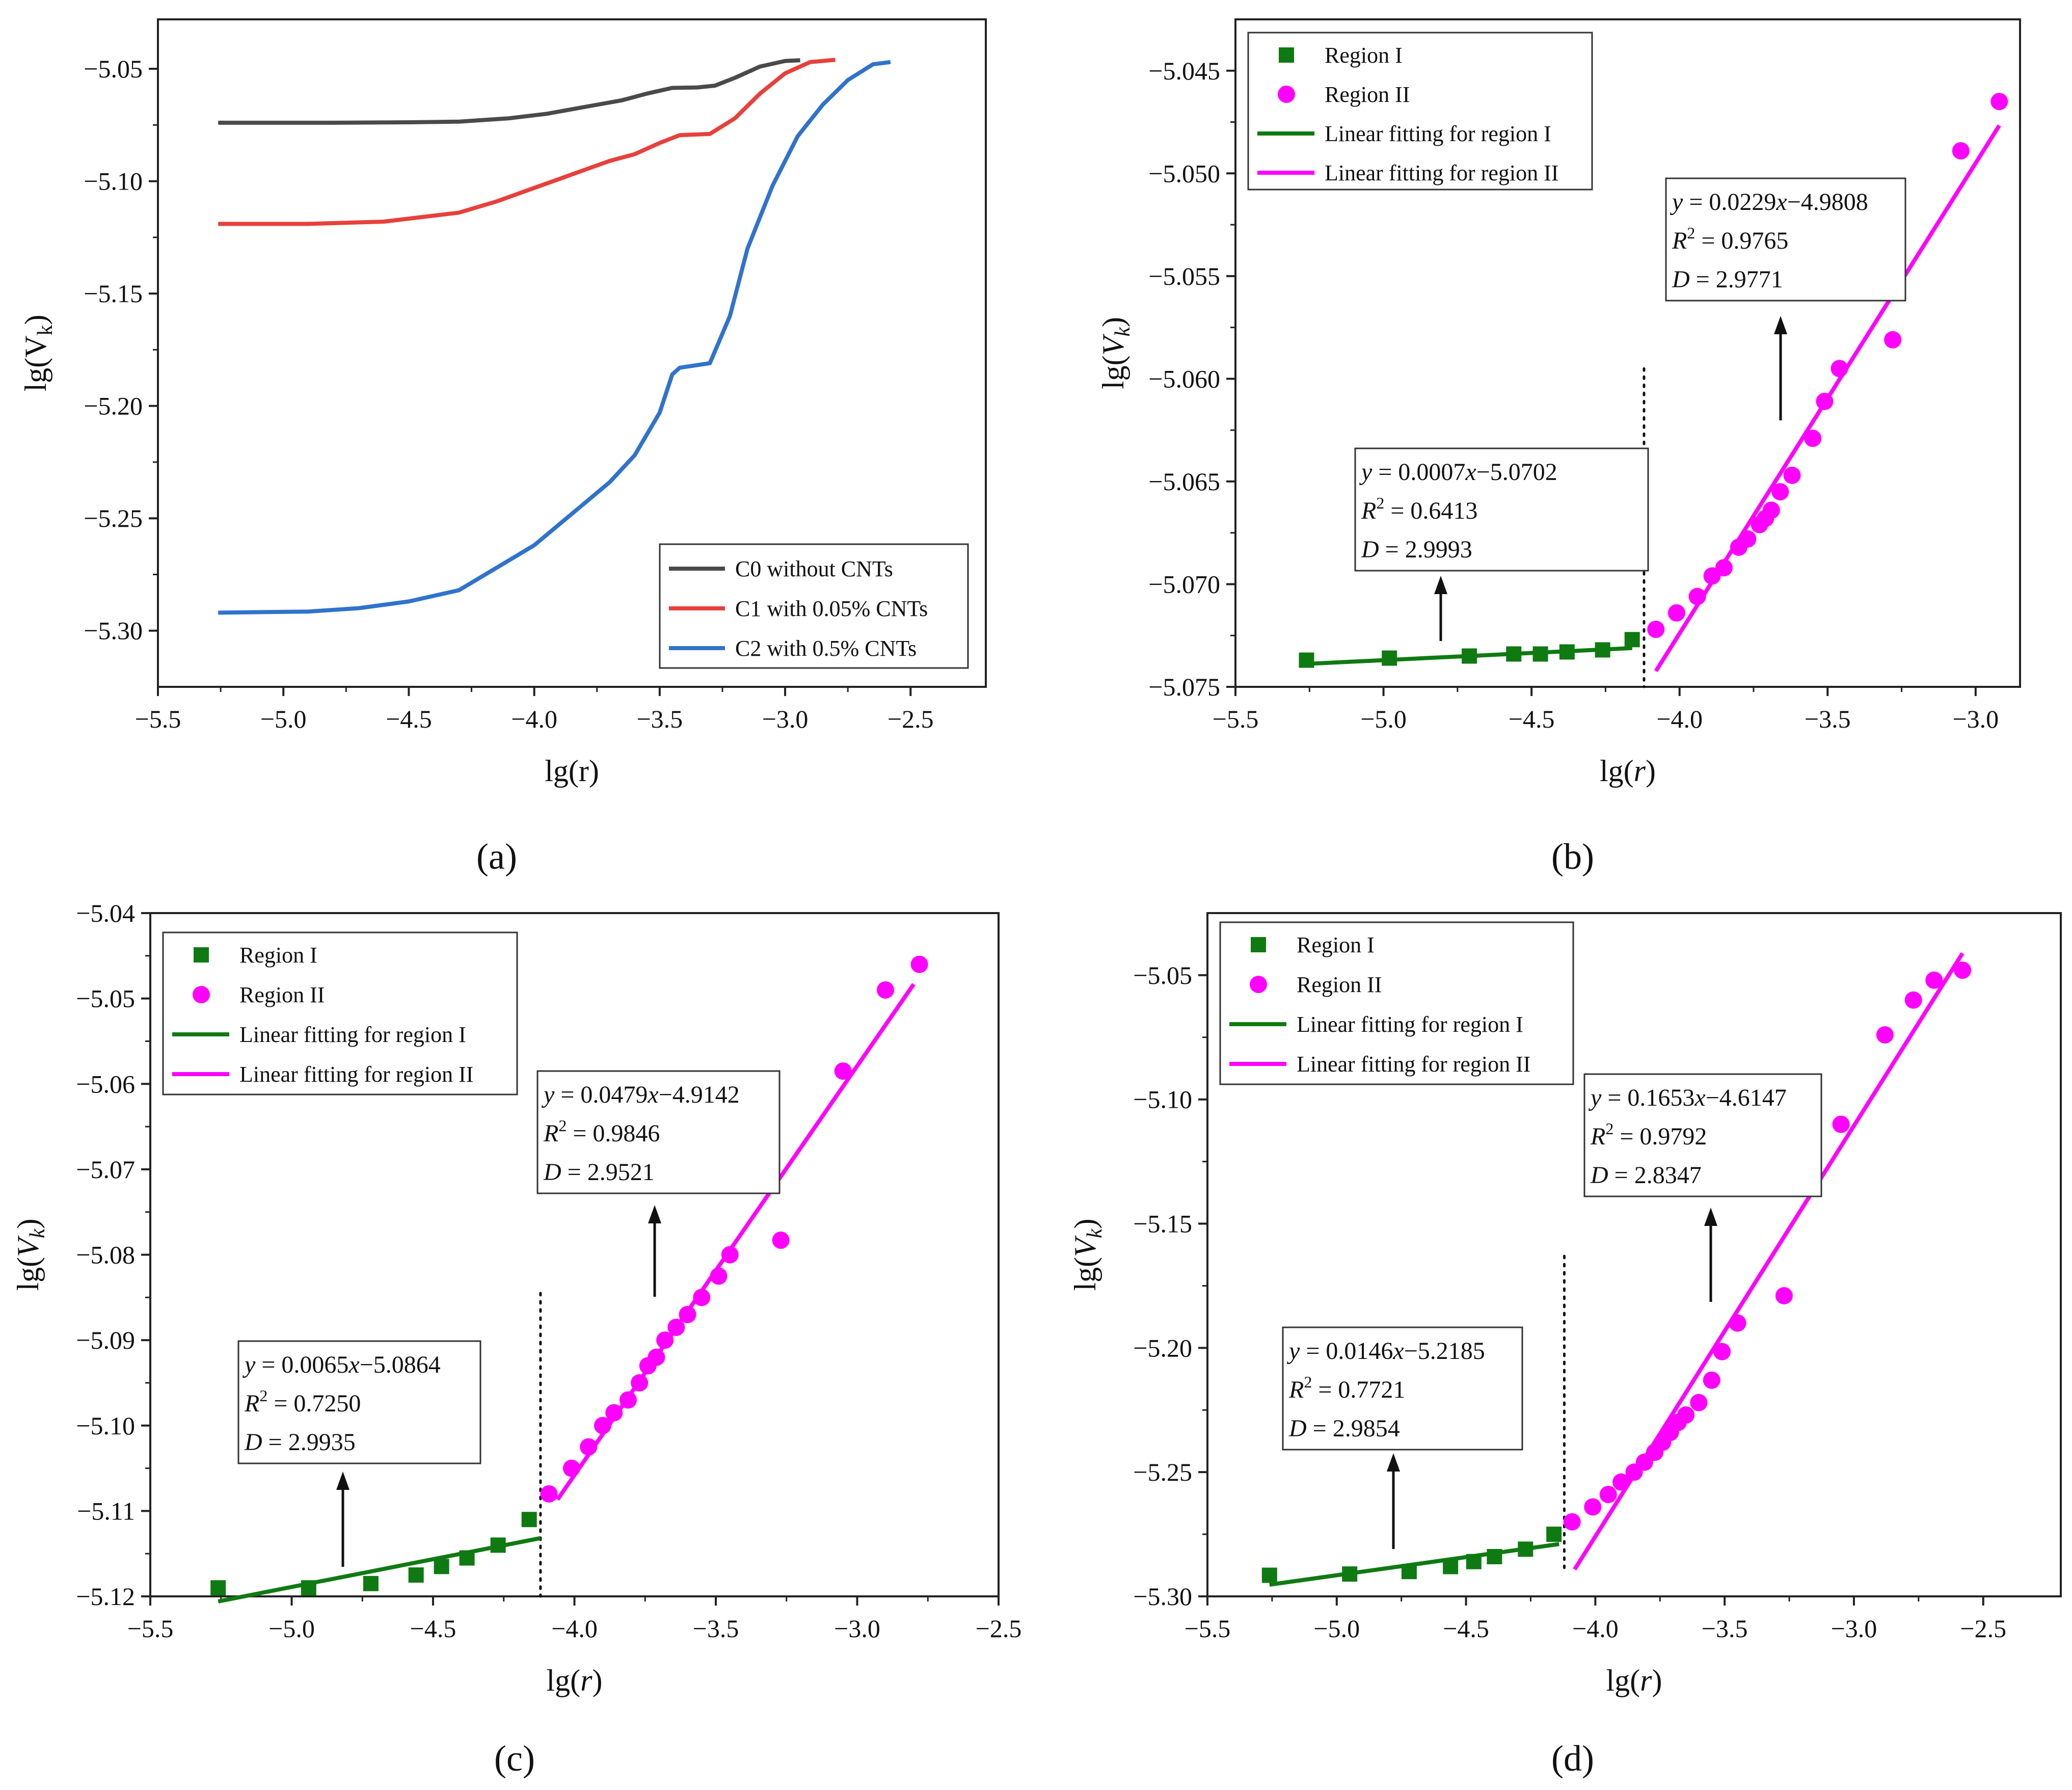 The width and height of the screenshot is (2072, 1790). What do you see at coordinates (1418, 473) in the screenshot?
I see `eq-slope: = 0.0007` at bounding box center [1418, 473].